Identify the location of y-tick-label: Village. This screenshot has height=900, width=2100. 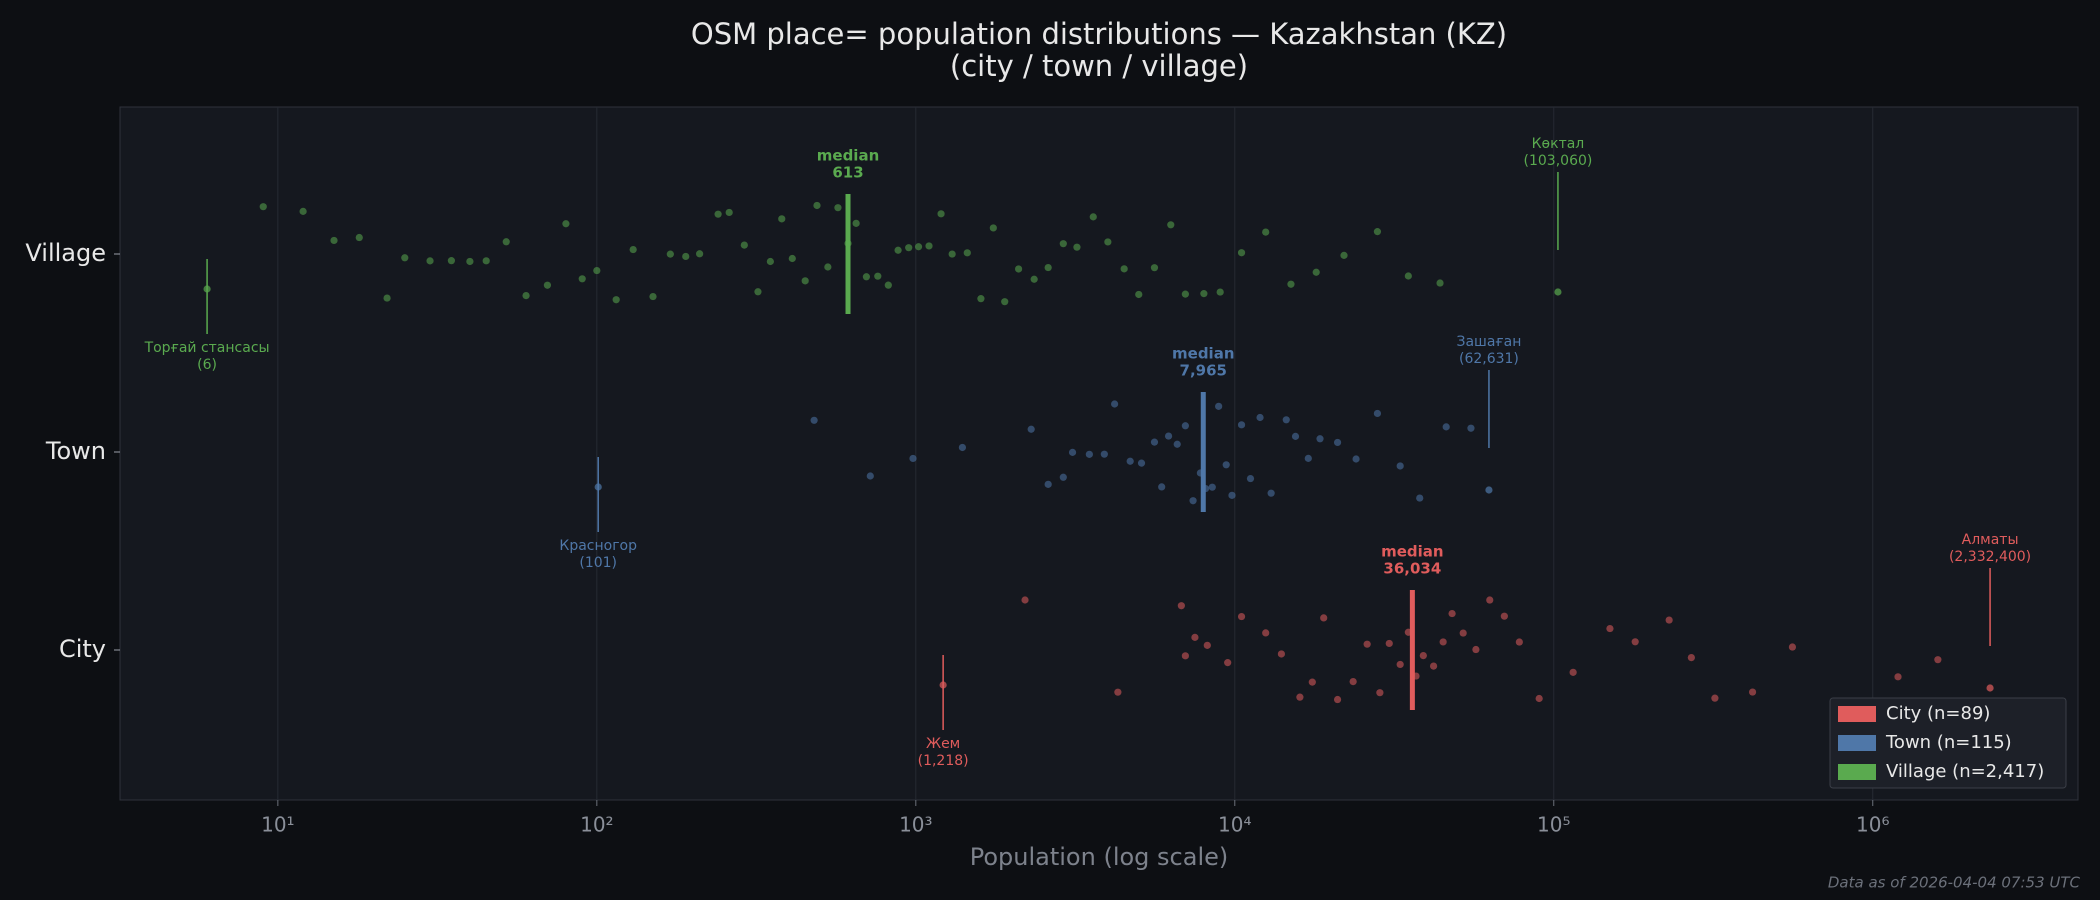
(65, 253).